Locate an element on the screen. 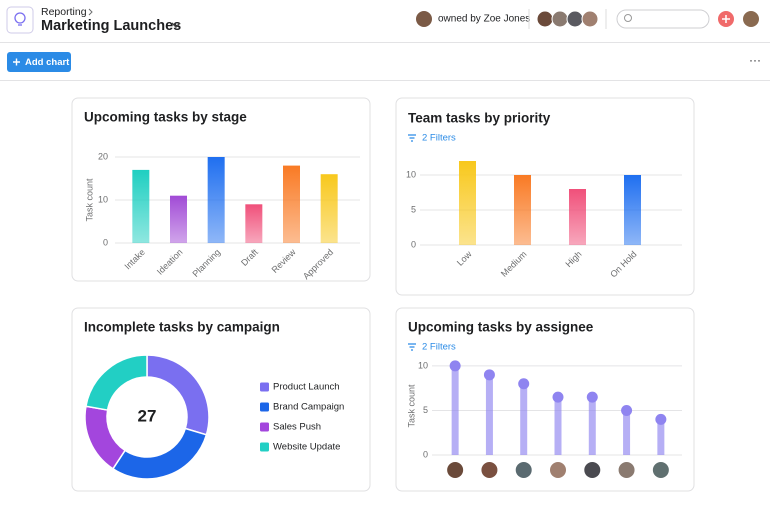 This screenshot has width=770, height=513. search-box is located at coordinates (663, 19).